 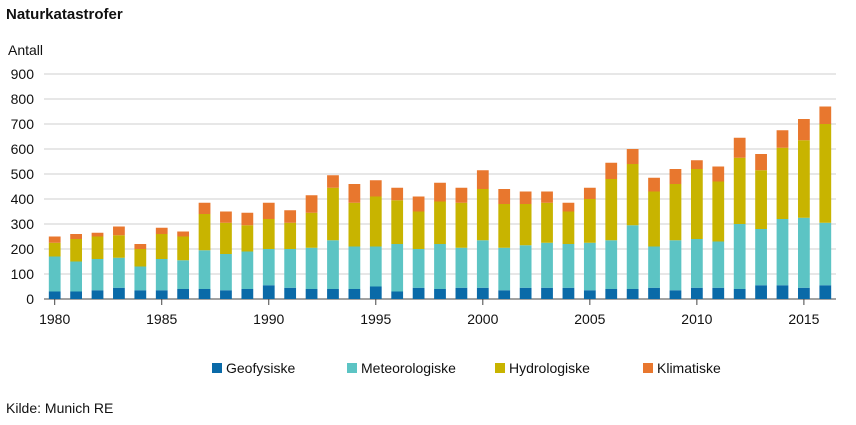 I want to click on x-tick-label: 2015, so click(x=803, y=319).